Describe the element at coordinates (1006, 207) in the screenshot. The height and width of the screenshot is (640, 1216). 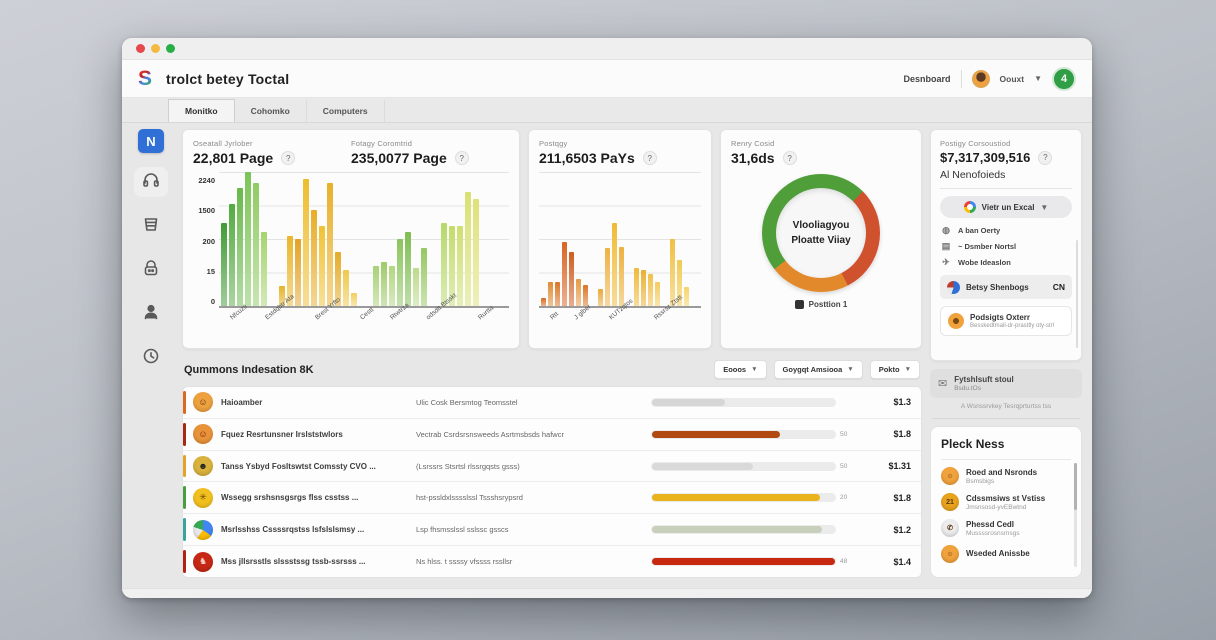
I see `view-on-excel-button: Vietr un Excal ▼` at that location.